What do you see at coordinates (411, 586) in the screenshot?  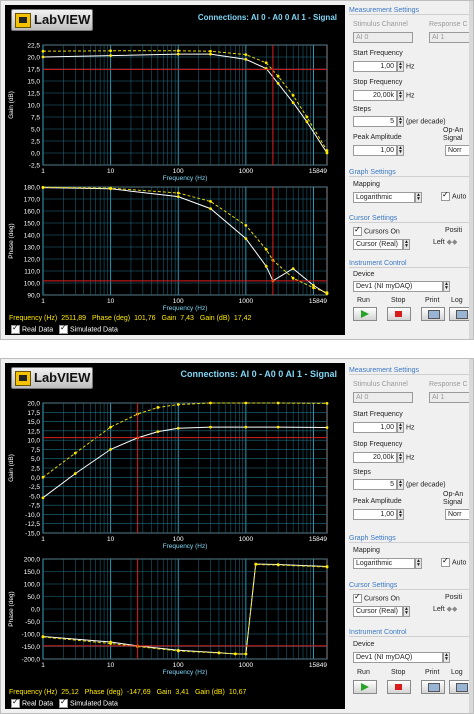 I see `cursor-settings-header: Cursor Settings` at bounding box center [411, 586].